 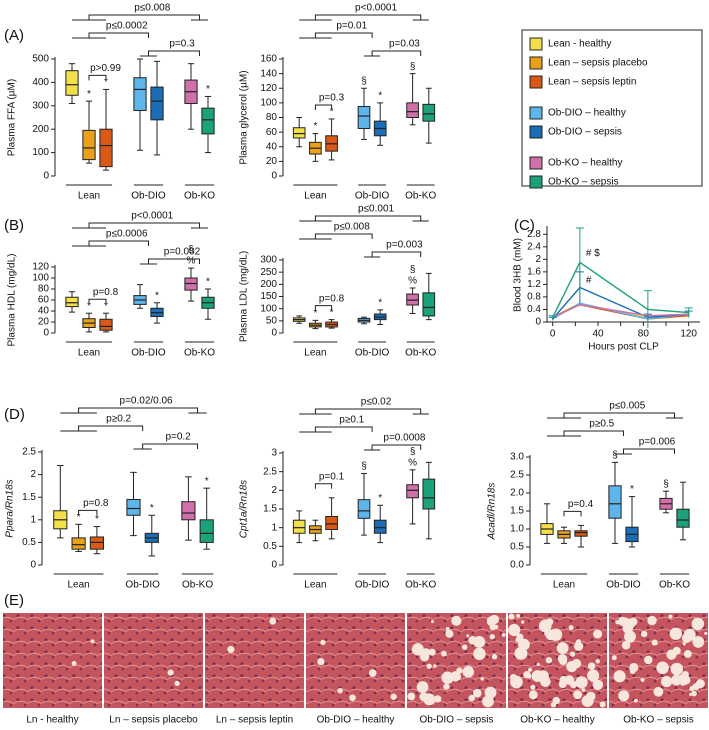 What do you see at coordinates (356, 720) in the screenshot?
I see `image-caption: Ob-DIO – healthy` at bounding box center [356, 720].